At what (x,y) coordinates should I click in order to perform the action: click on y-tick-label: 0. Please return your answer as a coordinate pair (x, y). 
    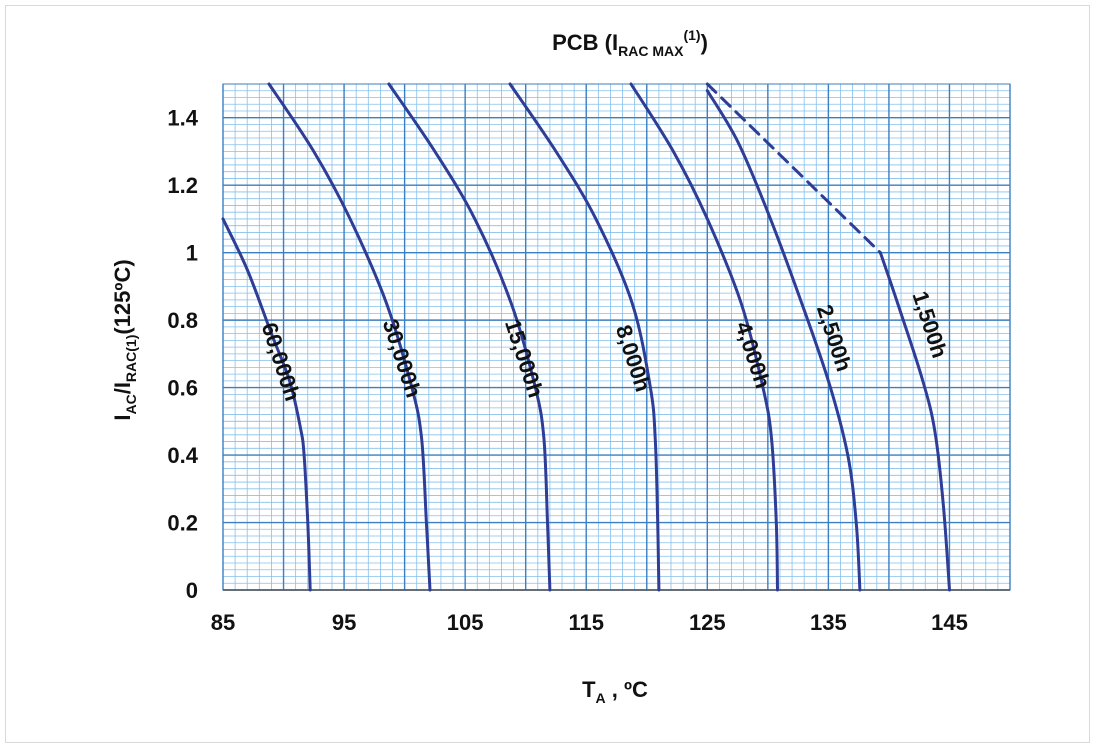
    Looking at the image, I should click on (192, 590).